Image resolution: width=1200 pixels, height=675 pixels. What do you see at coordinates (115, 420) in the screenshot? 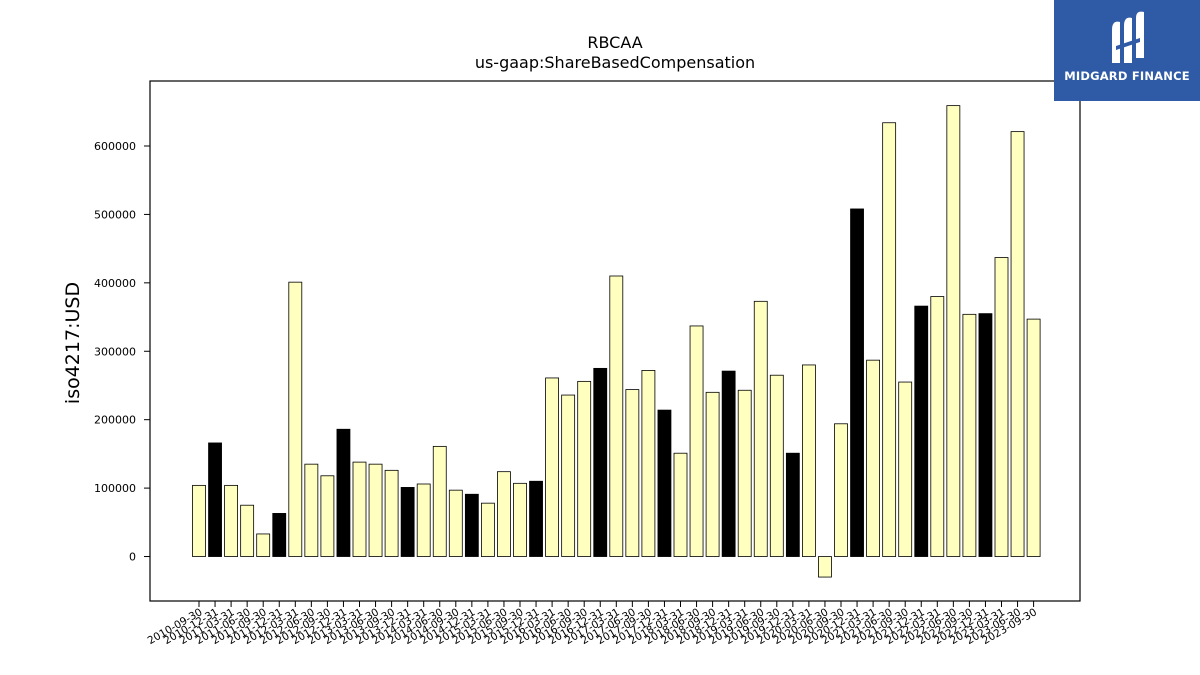
I see `y-tick-label: 200000` at bounding box center [115, 420].